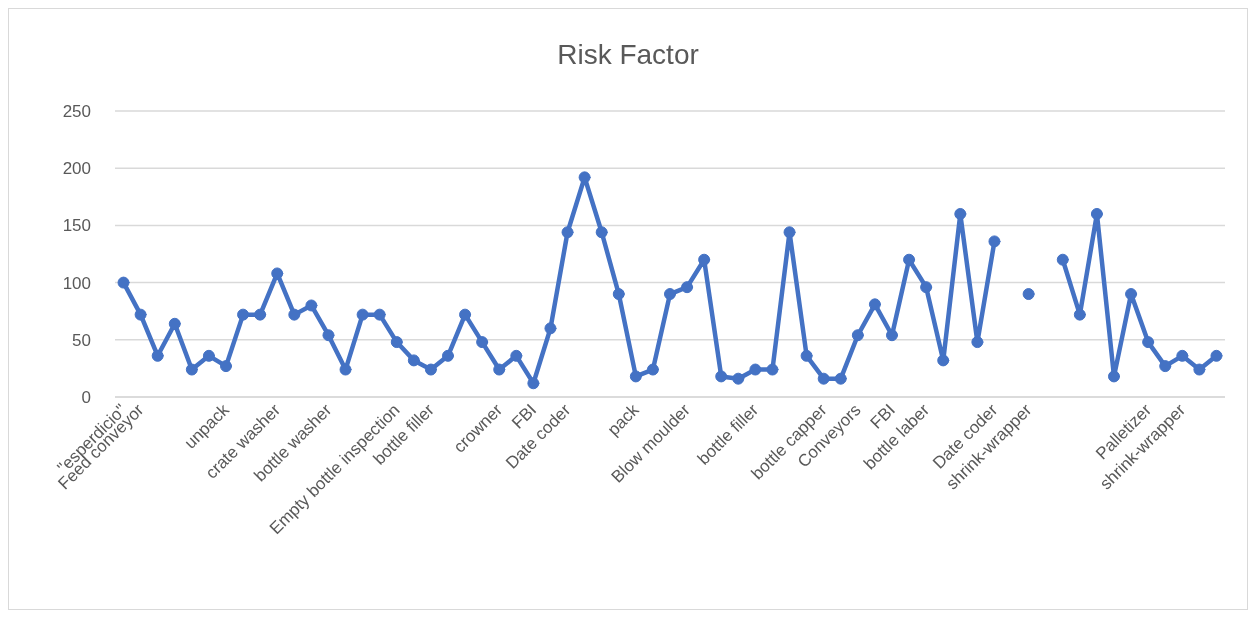 The height and width of the screenshot is (618, 1256). I want to click on y-tick-label: 50, so click(81, 340).